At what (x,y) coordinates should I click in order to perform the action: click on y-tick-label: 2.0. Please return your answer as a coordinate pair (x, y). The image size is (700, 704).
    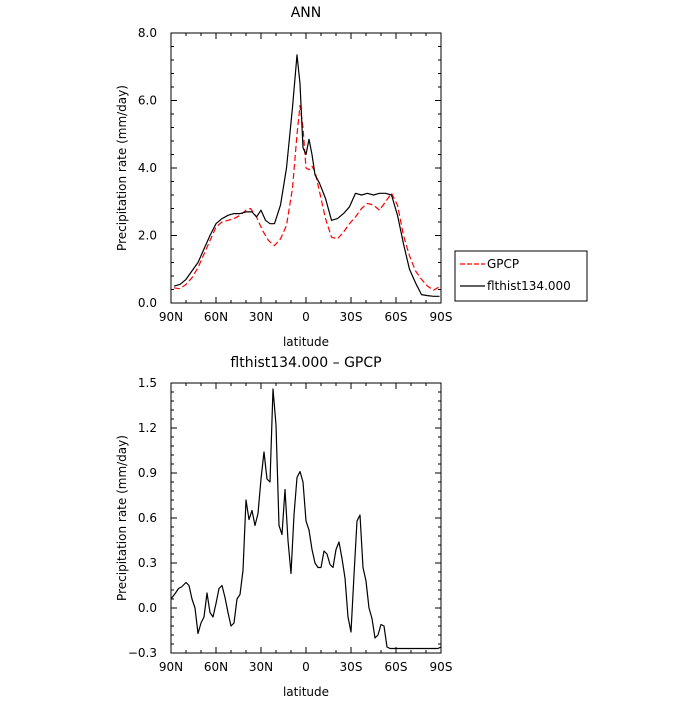
    Looking at the image, I should click on (147, 236).